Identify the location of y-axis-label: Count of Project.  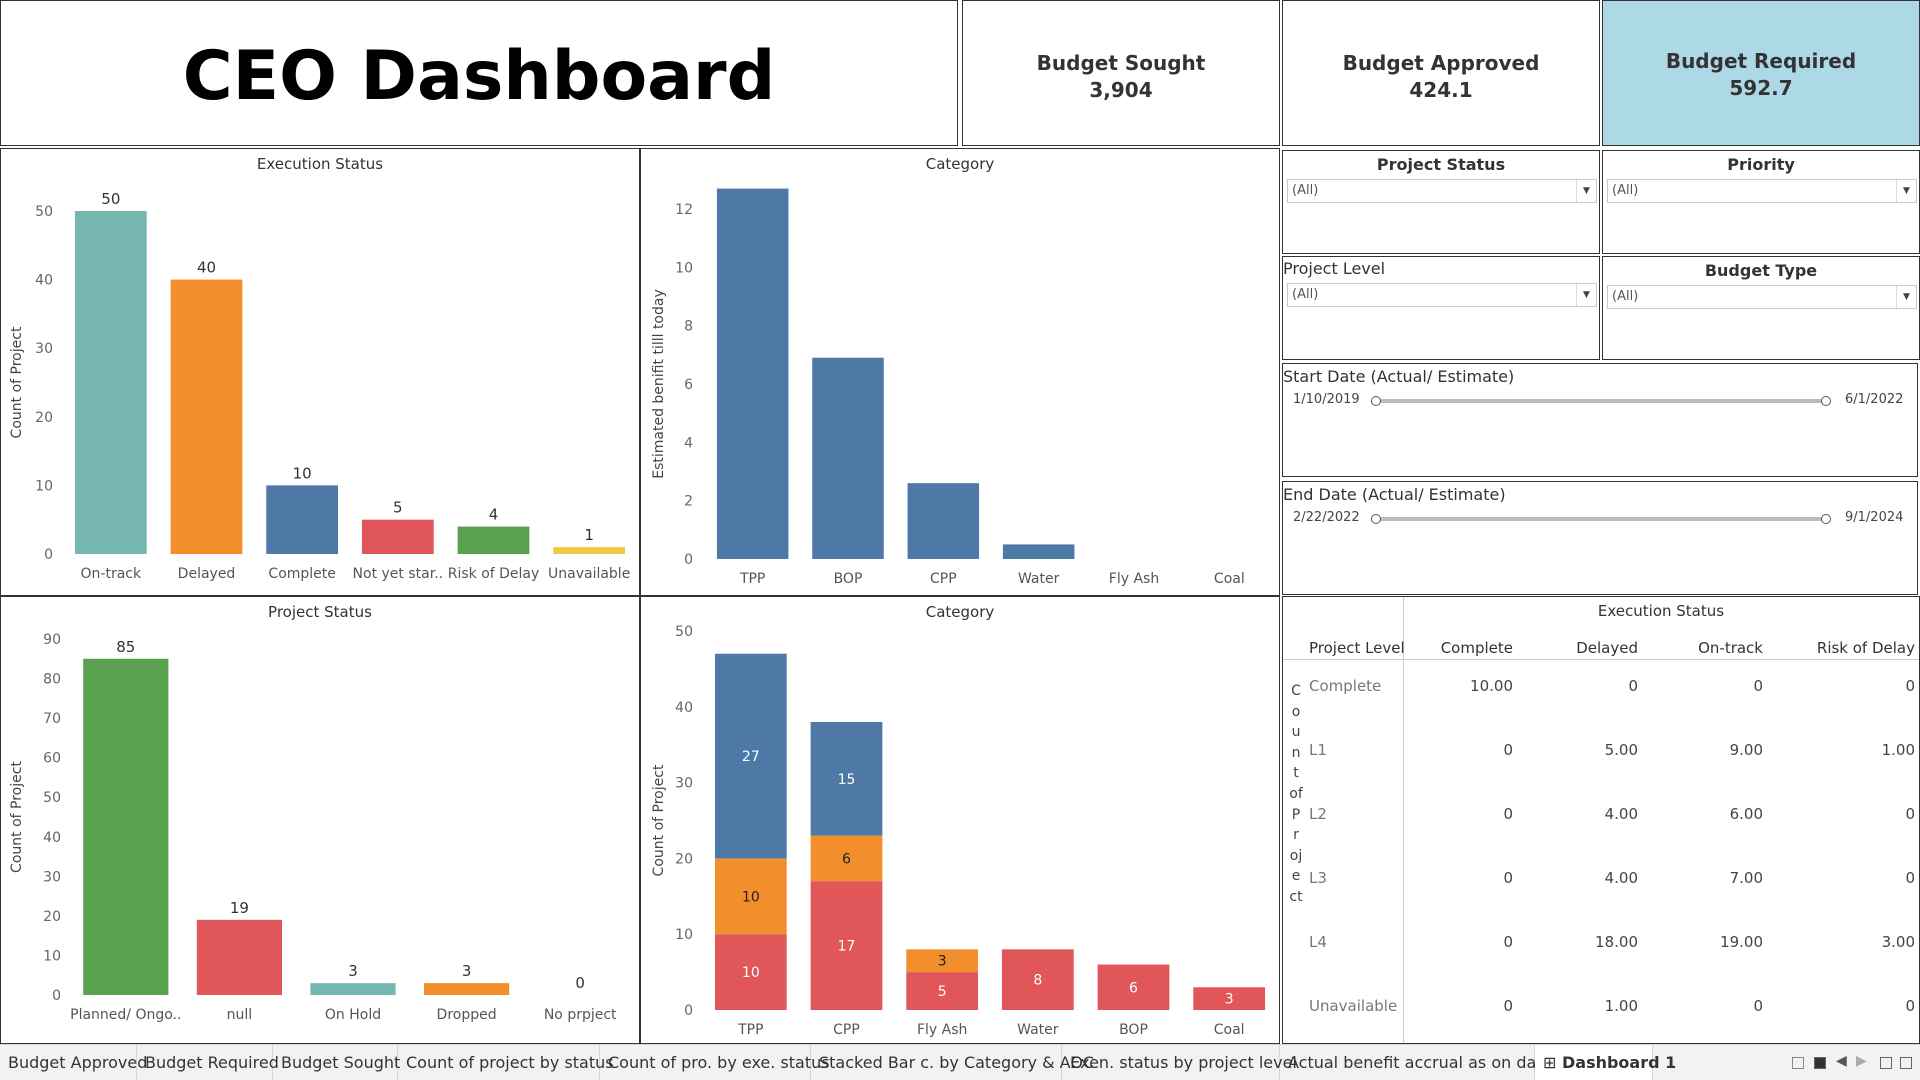
(17, 382).